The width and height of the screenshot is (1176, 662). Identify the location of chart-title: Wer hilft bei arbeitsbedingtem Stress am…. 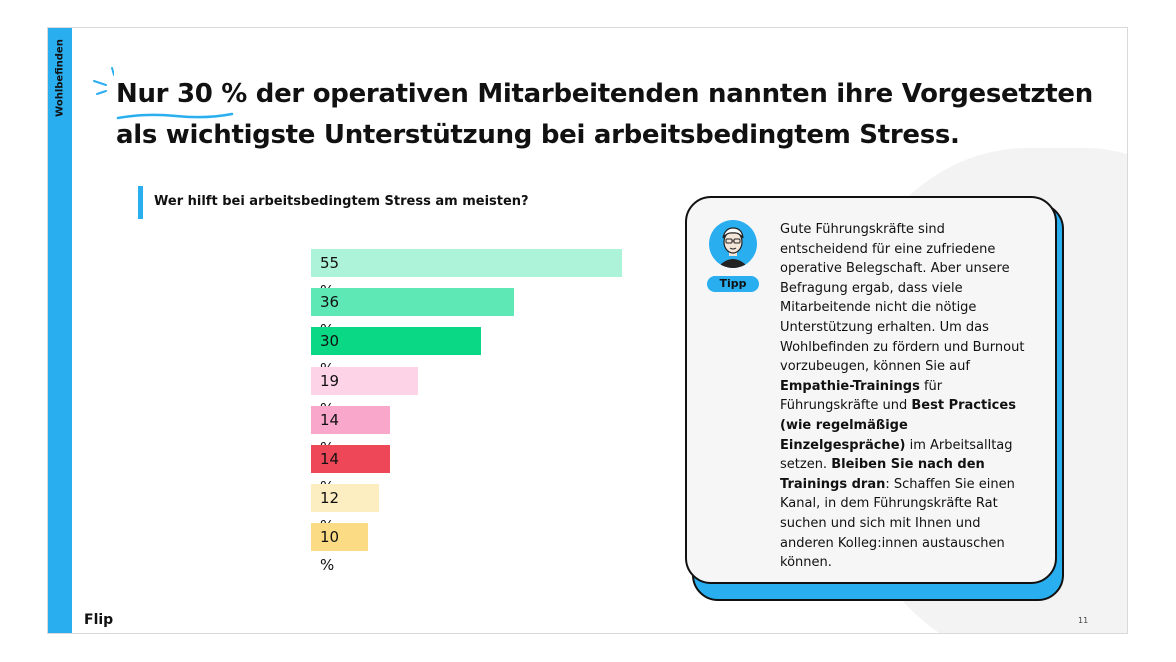
(341, 201).